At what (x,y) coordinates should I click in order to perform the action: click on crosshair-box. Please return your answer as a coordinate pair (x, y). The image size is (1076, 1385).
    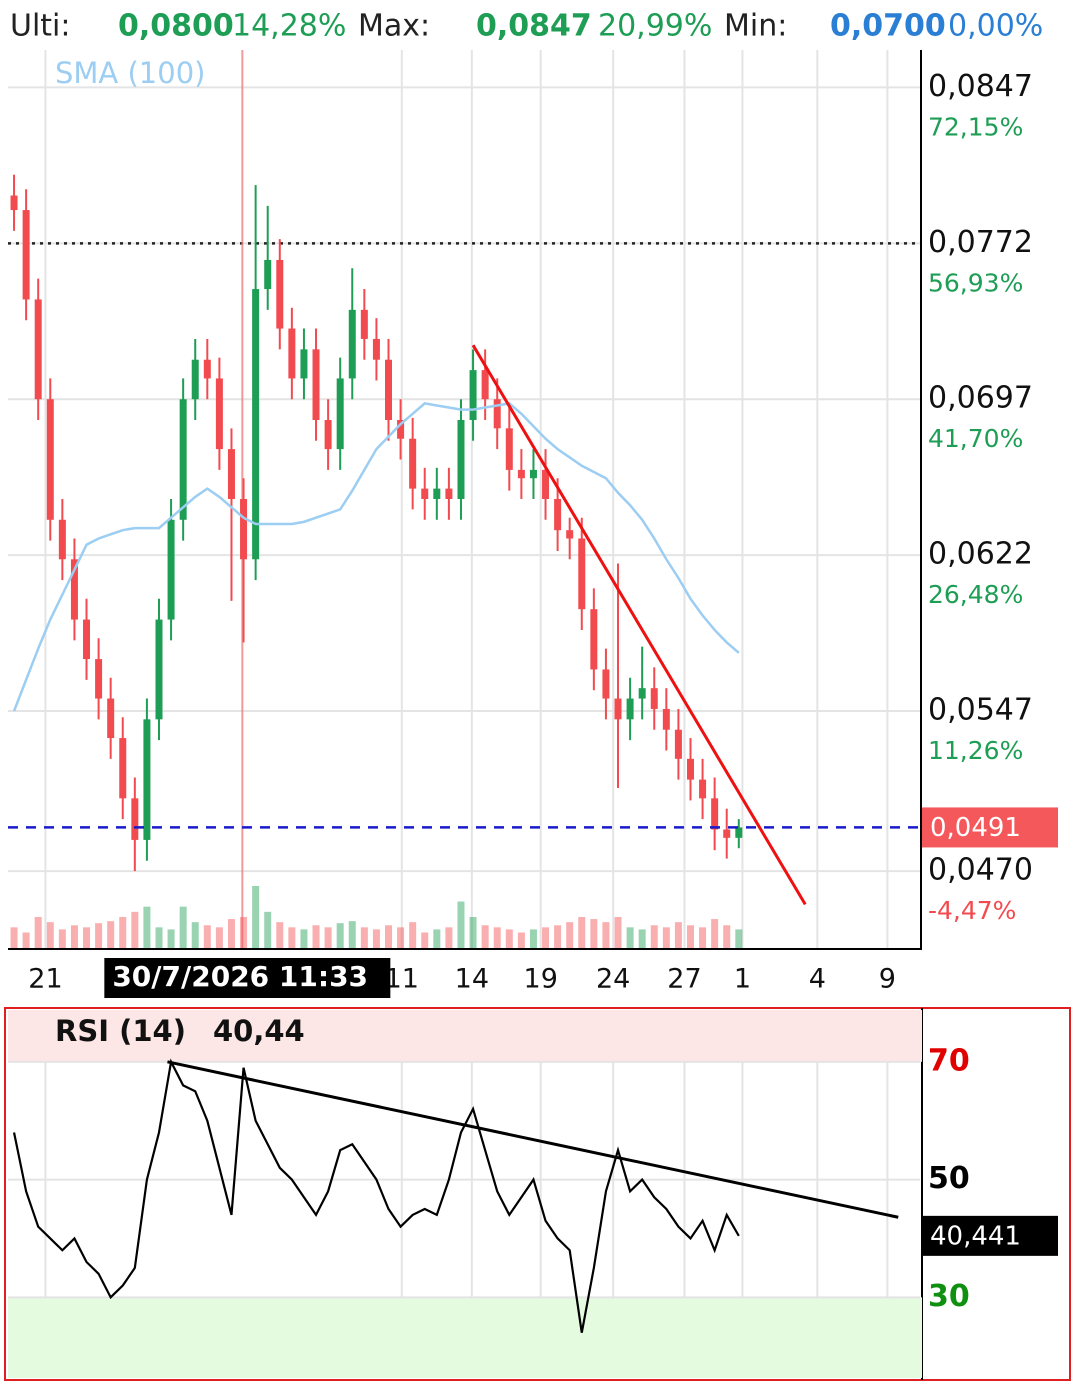
    Looking at the image, I should click on (247, 978).